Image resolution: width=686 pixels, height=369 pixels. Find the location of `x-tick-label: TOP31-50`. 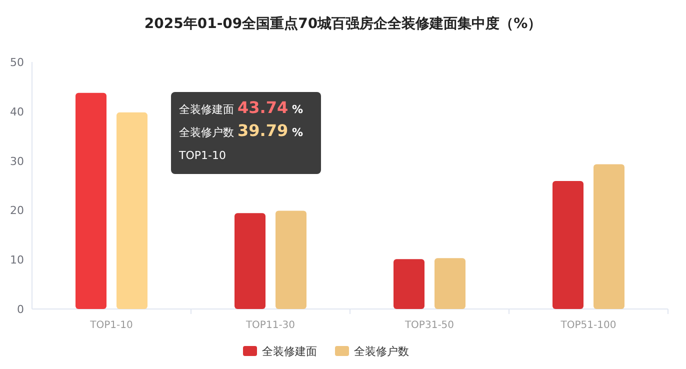

x-tick-label: TOP31-50 is located at coordinates (429, 325).